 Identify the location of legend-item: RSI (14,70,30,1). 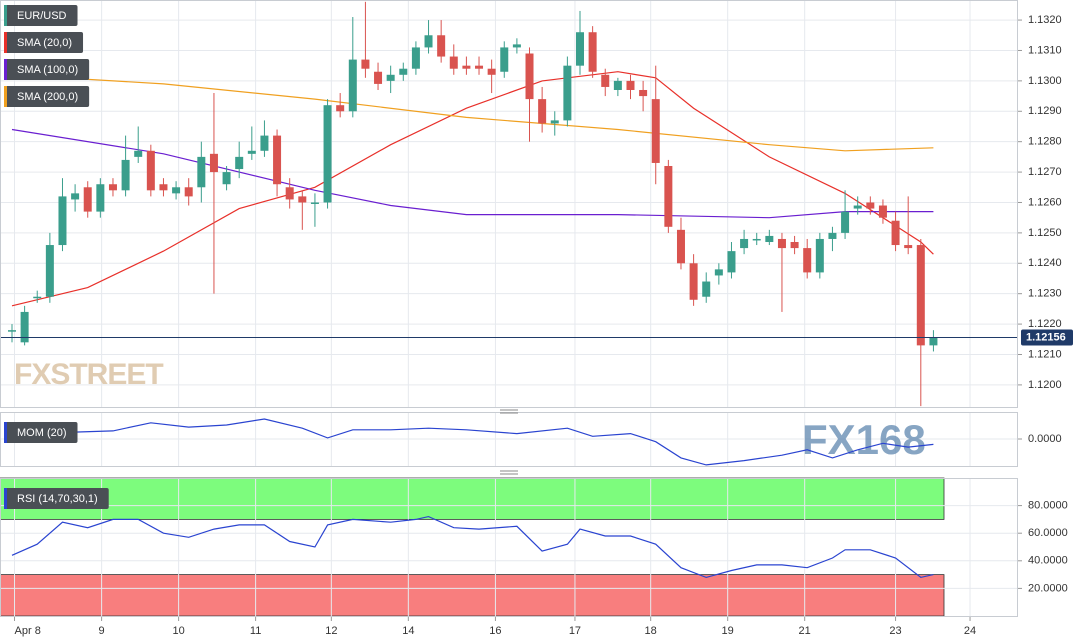
(56, 498).